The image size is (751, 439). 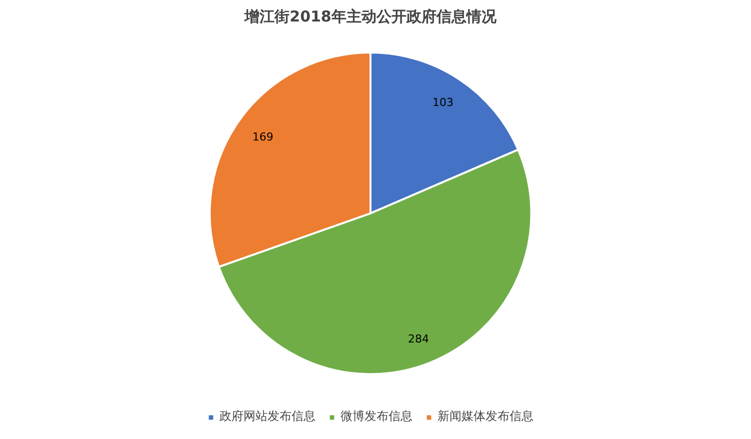 I want to click on data-label: 103, so click(x=443, y=102).